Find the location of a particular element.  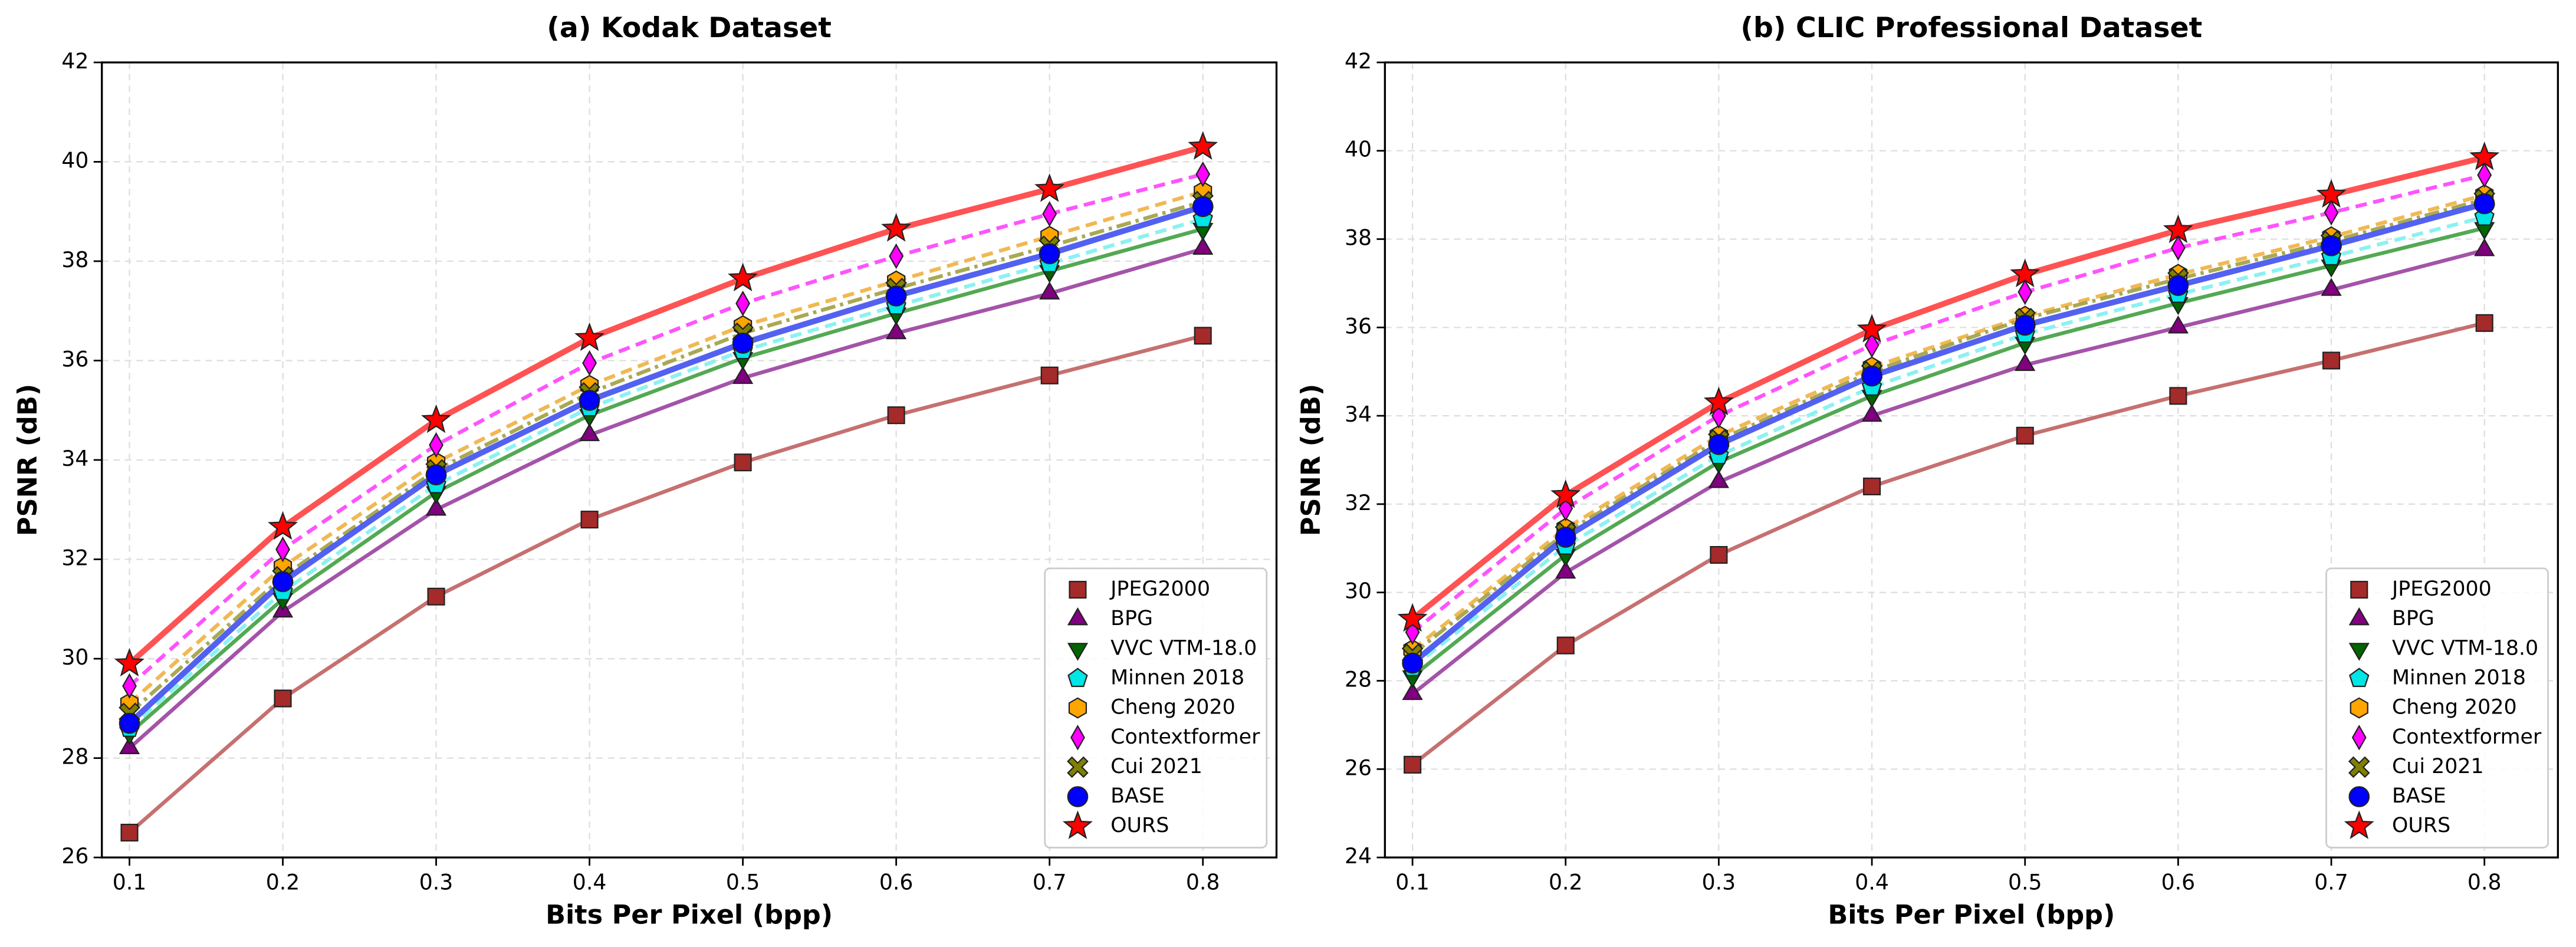

legend-label: BPG is located at coordinates (2413, 618).